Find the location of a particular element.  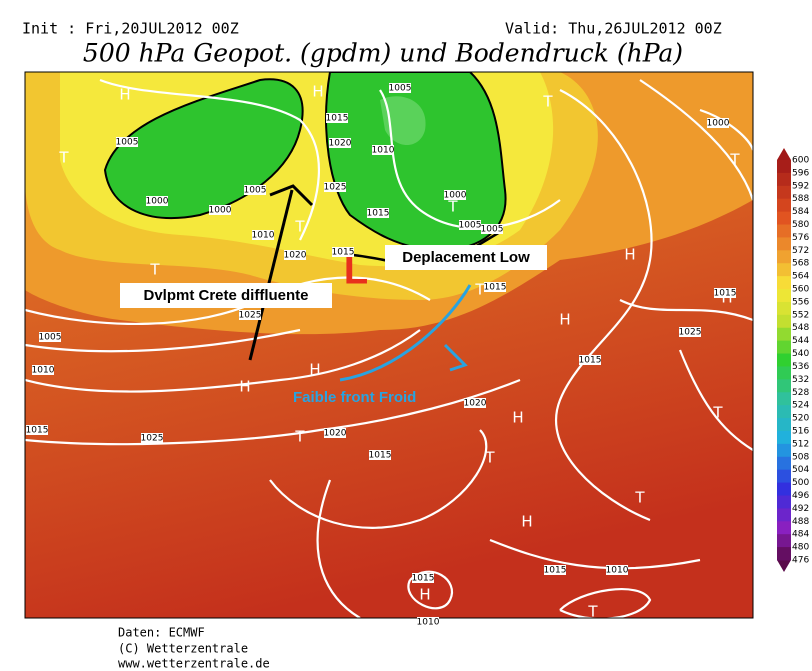

colorbar-label: 504 is located at coordinates (800, 470).